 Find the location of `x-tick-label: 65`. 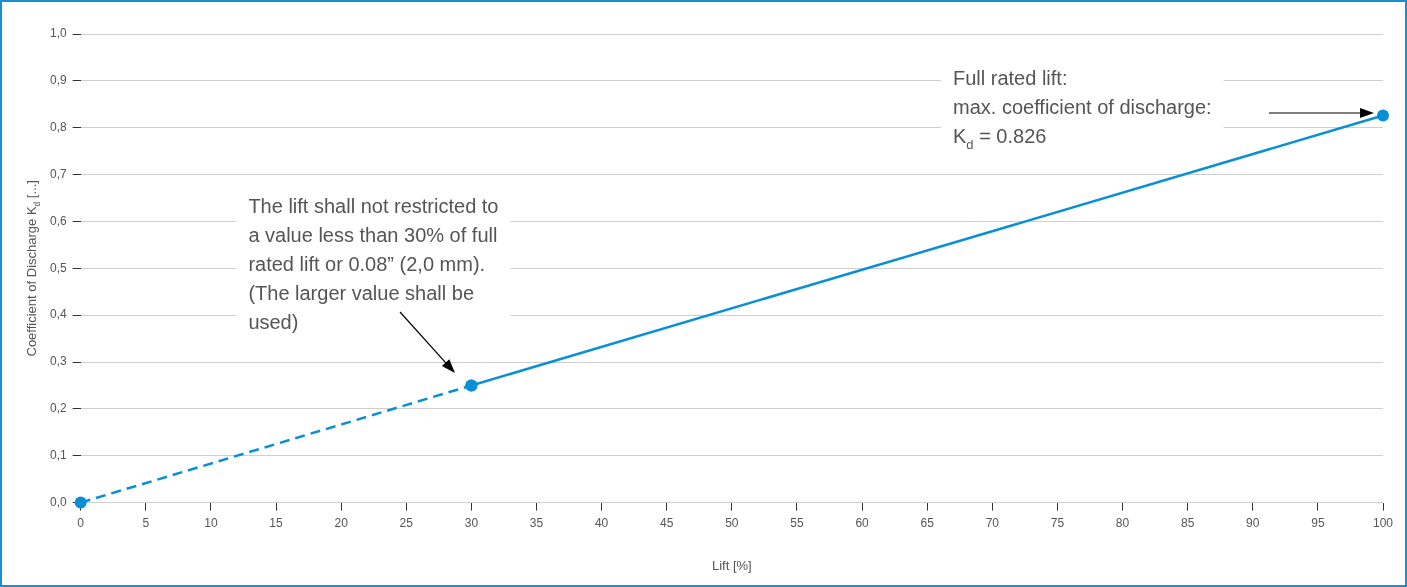

x-tick-label: 65 is located at coordinates (927, 523).